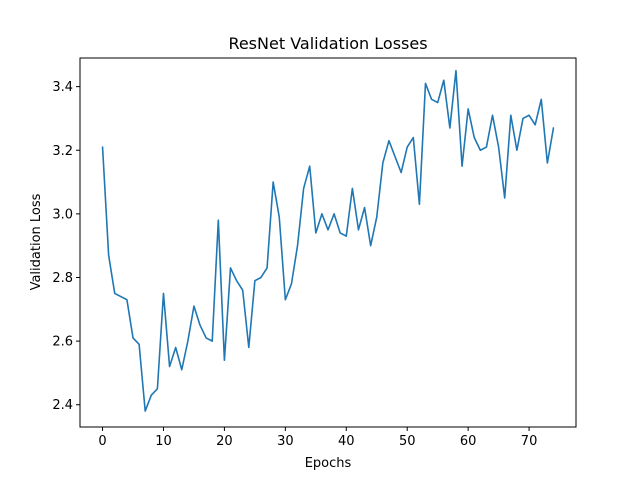 This screenshot has width=640, height=480. I want to click on x-tick-label: 0, so click(102, 441).